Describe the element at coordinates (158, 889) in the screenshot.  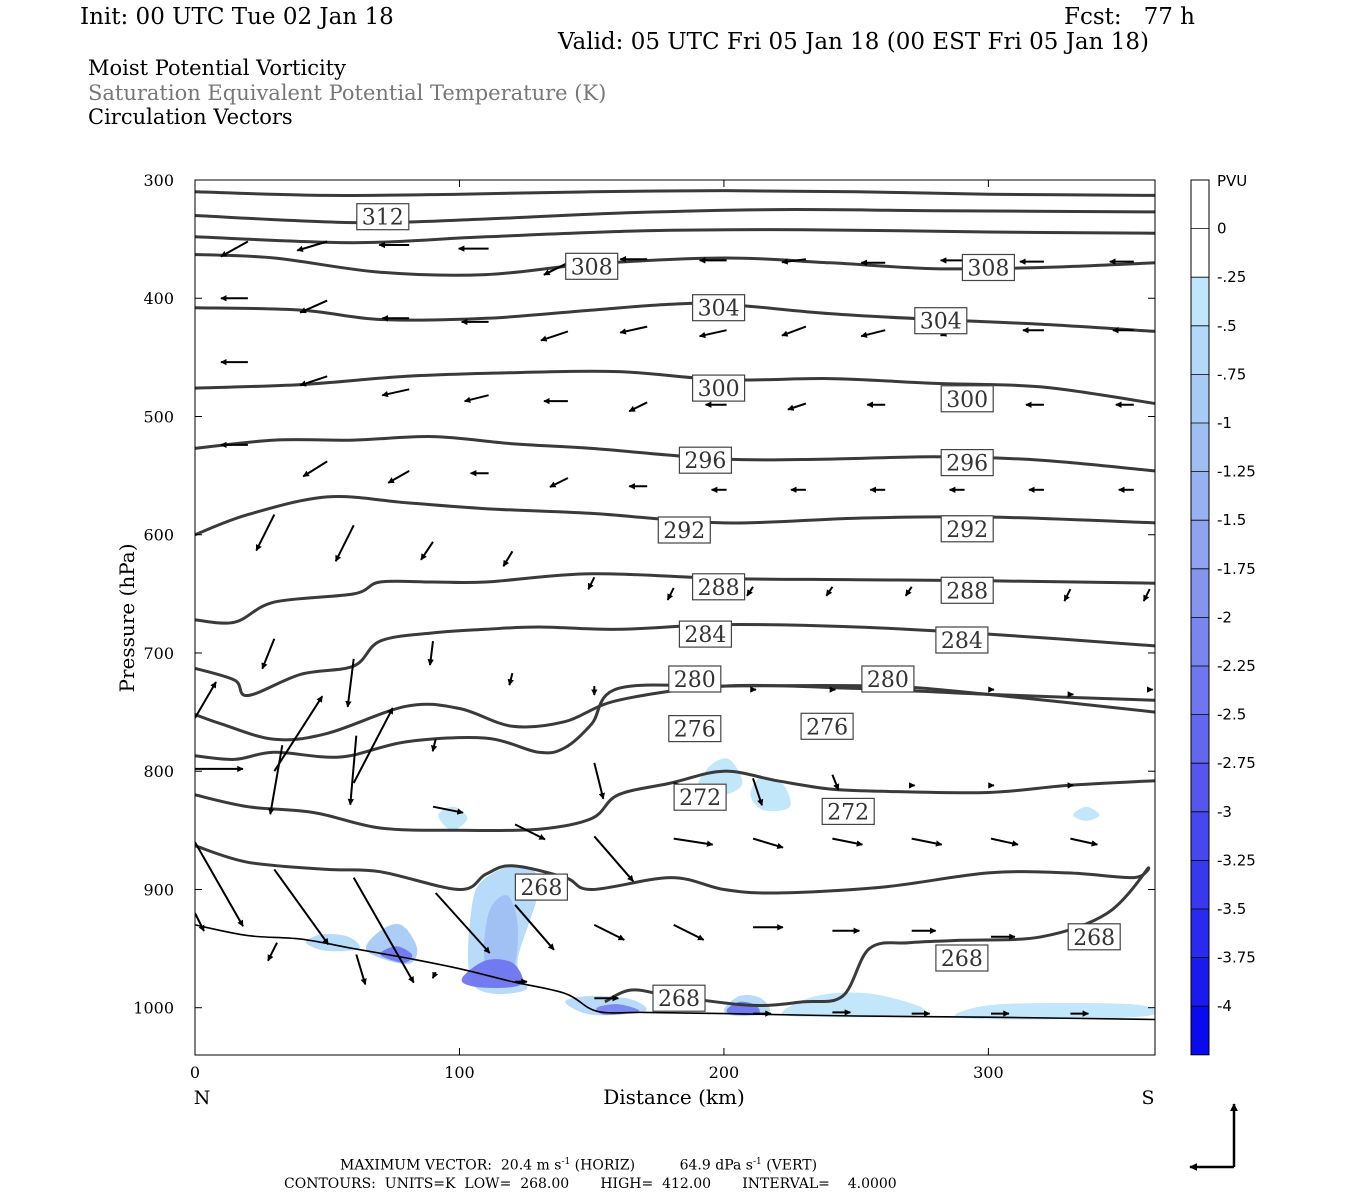
I see `y-tick-label-900: 900` at that location.